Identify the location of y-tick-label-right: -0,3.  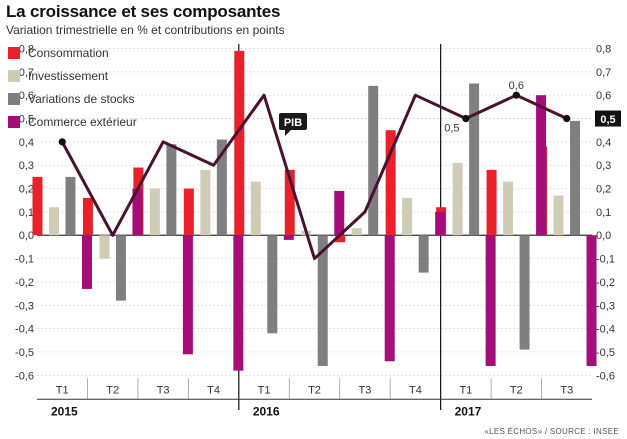
(605, 306).